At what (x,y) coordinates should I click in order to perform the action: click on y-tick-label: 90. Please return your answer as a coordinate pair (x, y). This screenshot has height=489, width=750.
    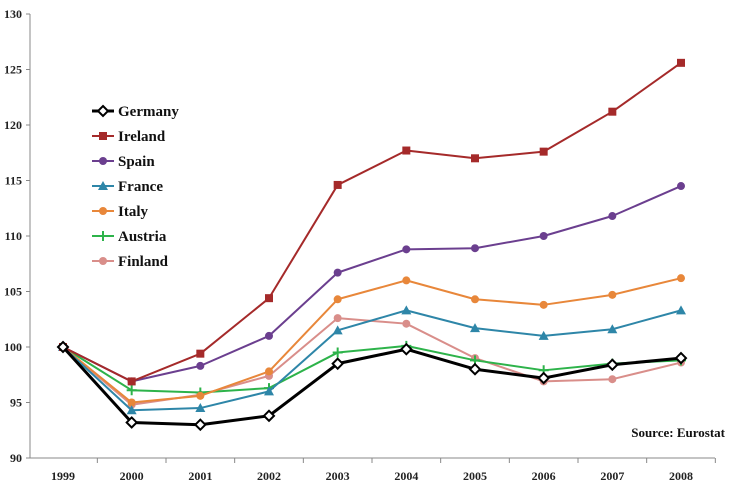
    Looking at the image, I should click on (16, 458).